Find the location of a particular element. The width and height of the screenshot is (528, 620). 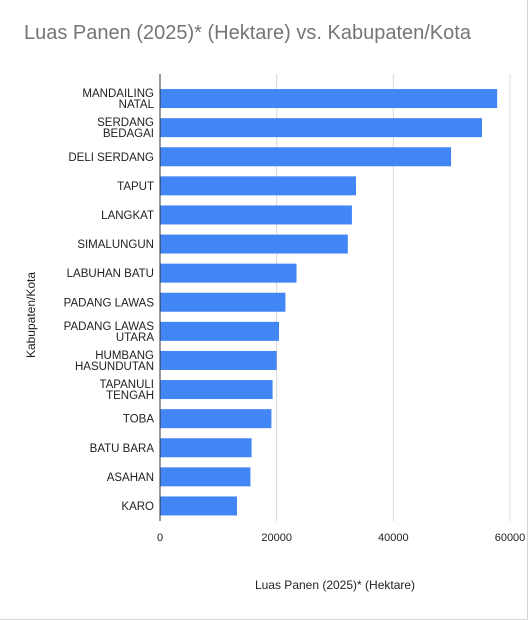

x-tick-label: 0 is located at coordinates (160, 538).